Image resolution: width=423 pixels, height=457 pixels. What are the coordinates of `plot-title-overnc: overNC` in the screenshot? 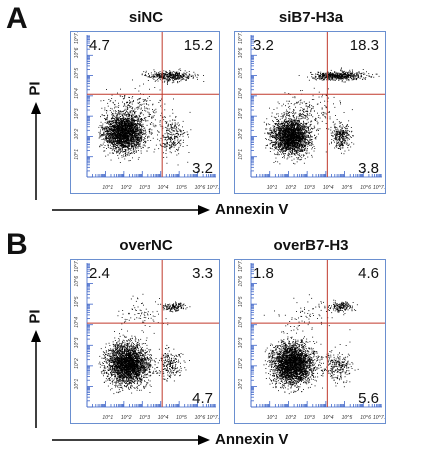 It's located at (146, 245).